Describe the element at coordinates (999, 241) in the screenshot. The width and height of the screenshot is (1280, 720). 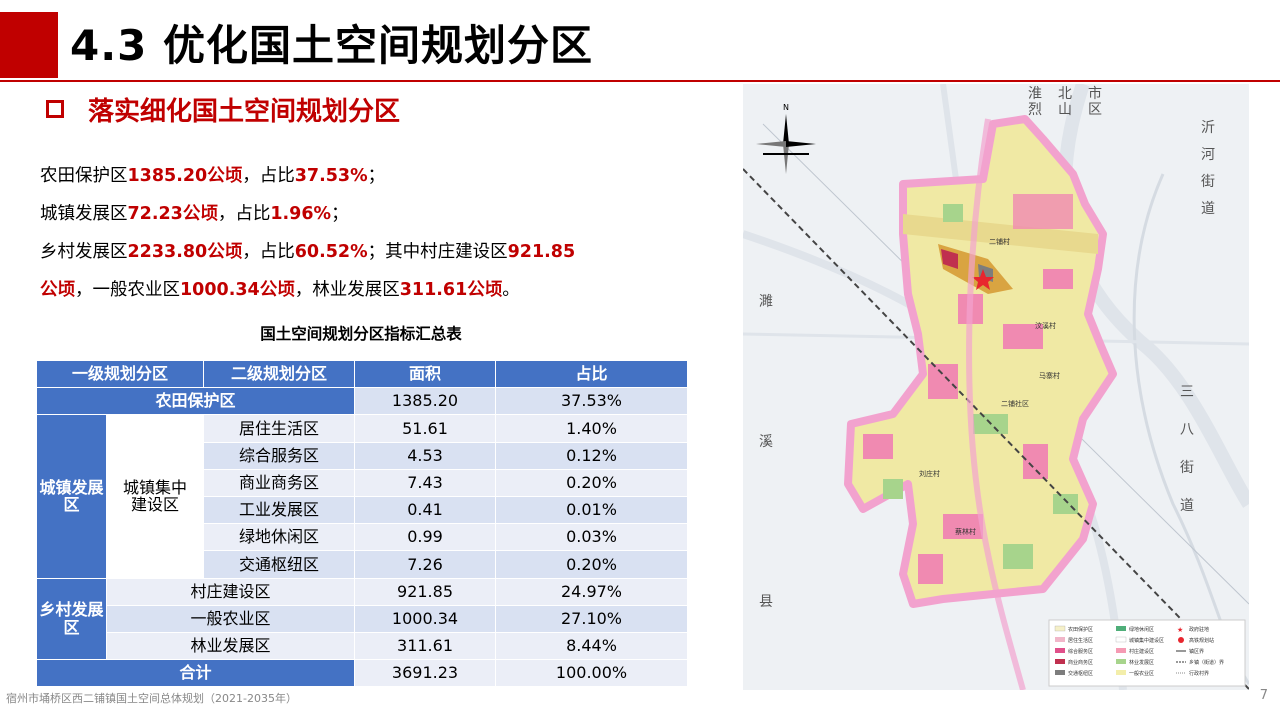
I see `svg-text: 二铺村` at that location.